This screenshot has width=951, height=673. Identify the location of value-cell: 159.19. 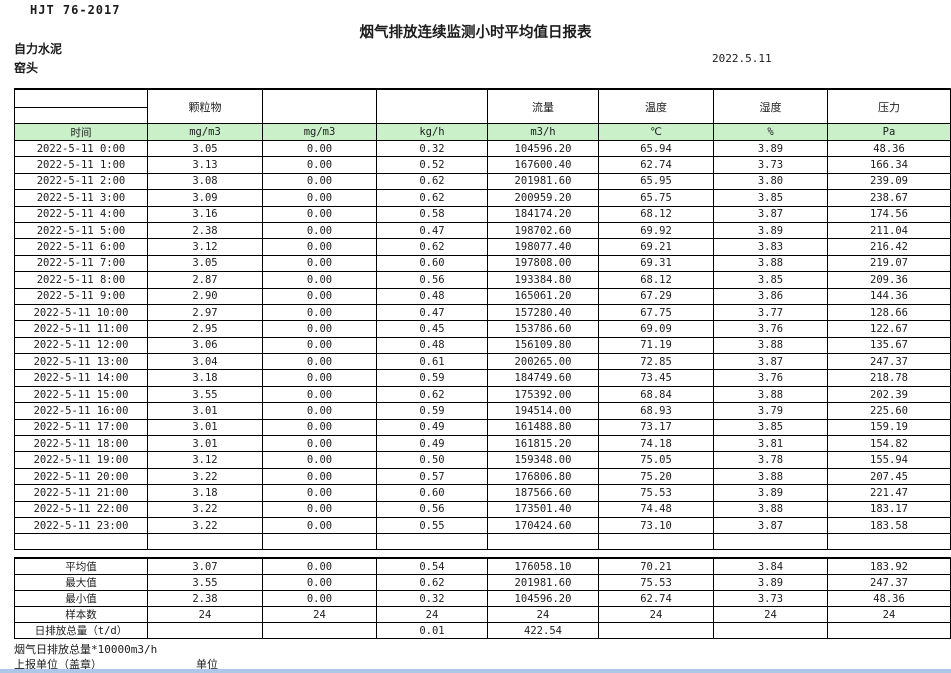
(889, 427).